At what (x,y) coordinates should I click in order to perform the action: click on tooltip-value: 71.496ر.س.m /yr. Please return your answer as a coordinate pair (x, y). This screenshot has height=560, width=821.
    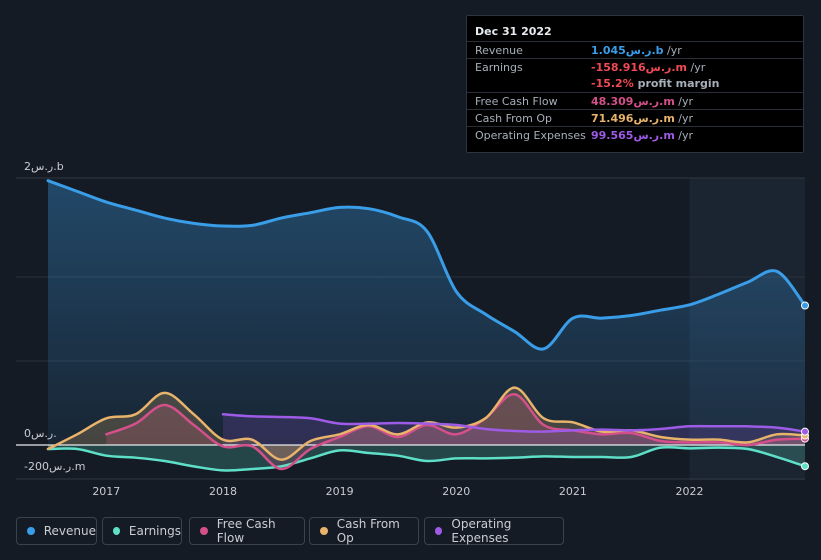
    Looking at the image, I should click on (642, 118).